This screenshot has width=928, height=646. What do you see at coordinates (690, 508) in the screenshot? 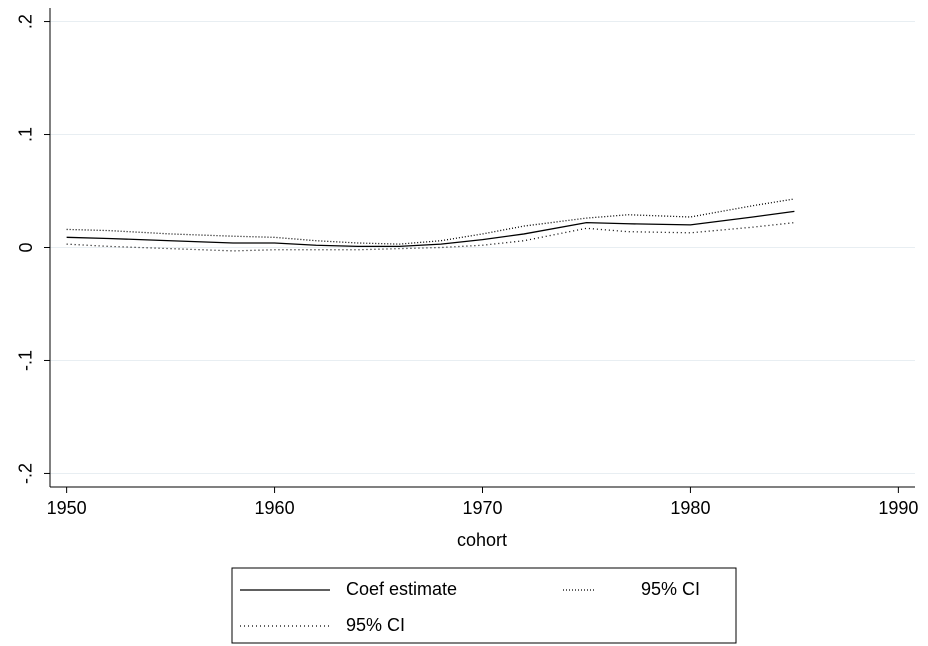
I see `x-tick-label: 1980` at bounding box center [690, 508].